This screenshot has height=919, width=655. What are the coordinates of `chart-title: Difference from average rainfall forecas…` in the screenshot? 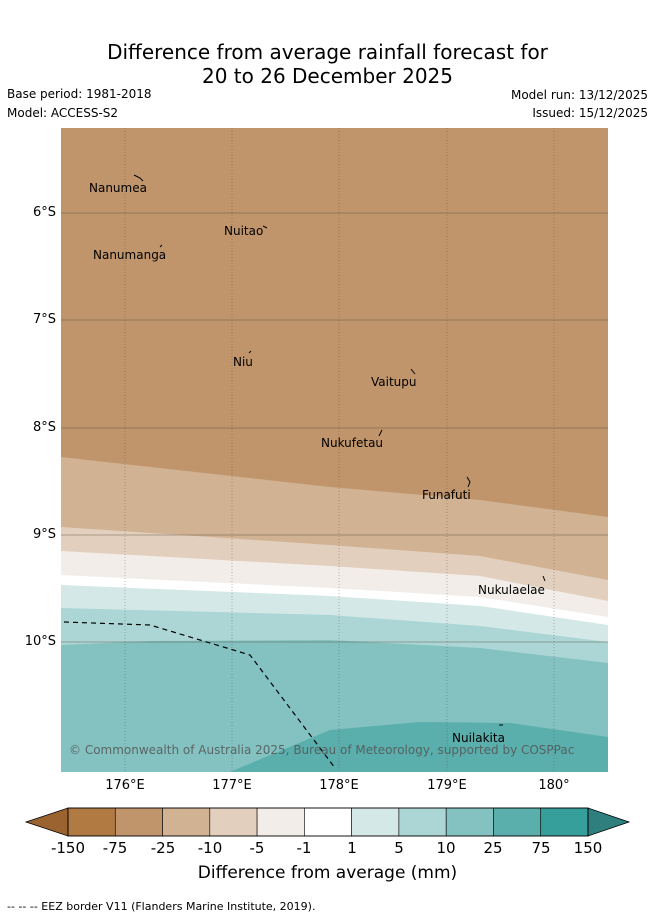 It's located at (327, 64).